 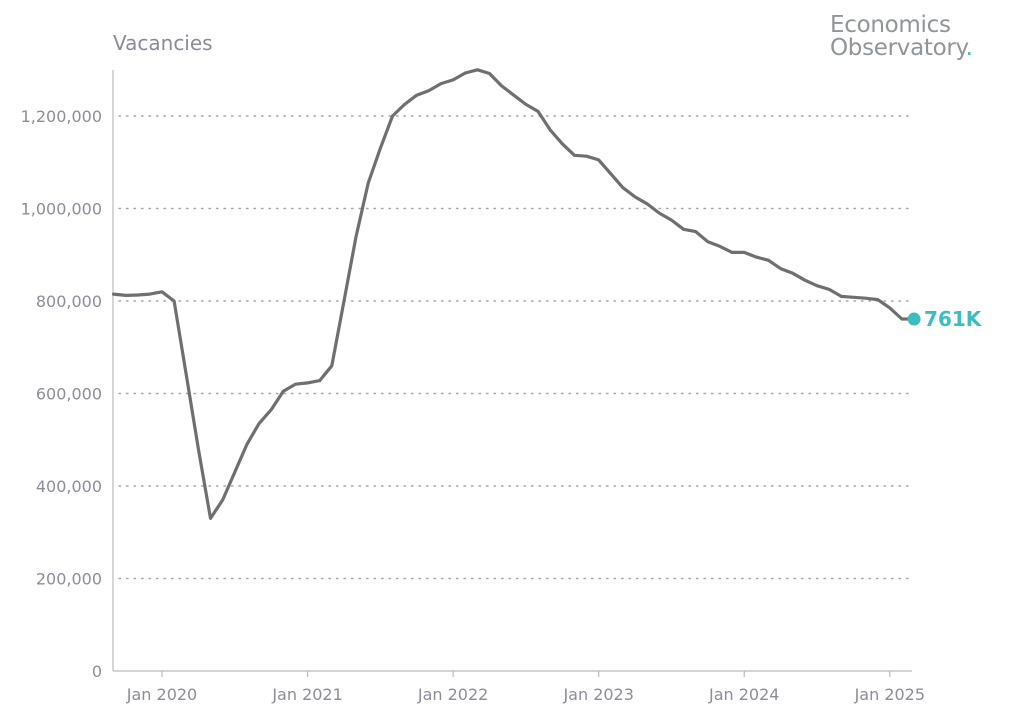 What do you see at coordinates (889, 694) in the screenshot?
I see `x-tick-label: Jan 2025` at bounding box center [889, 694].